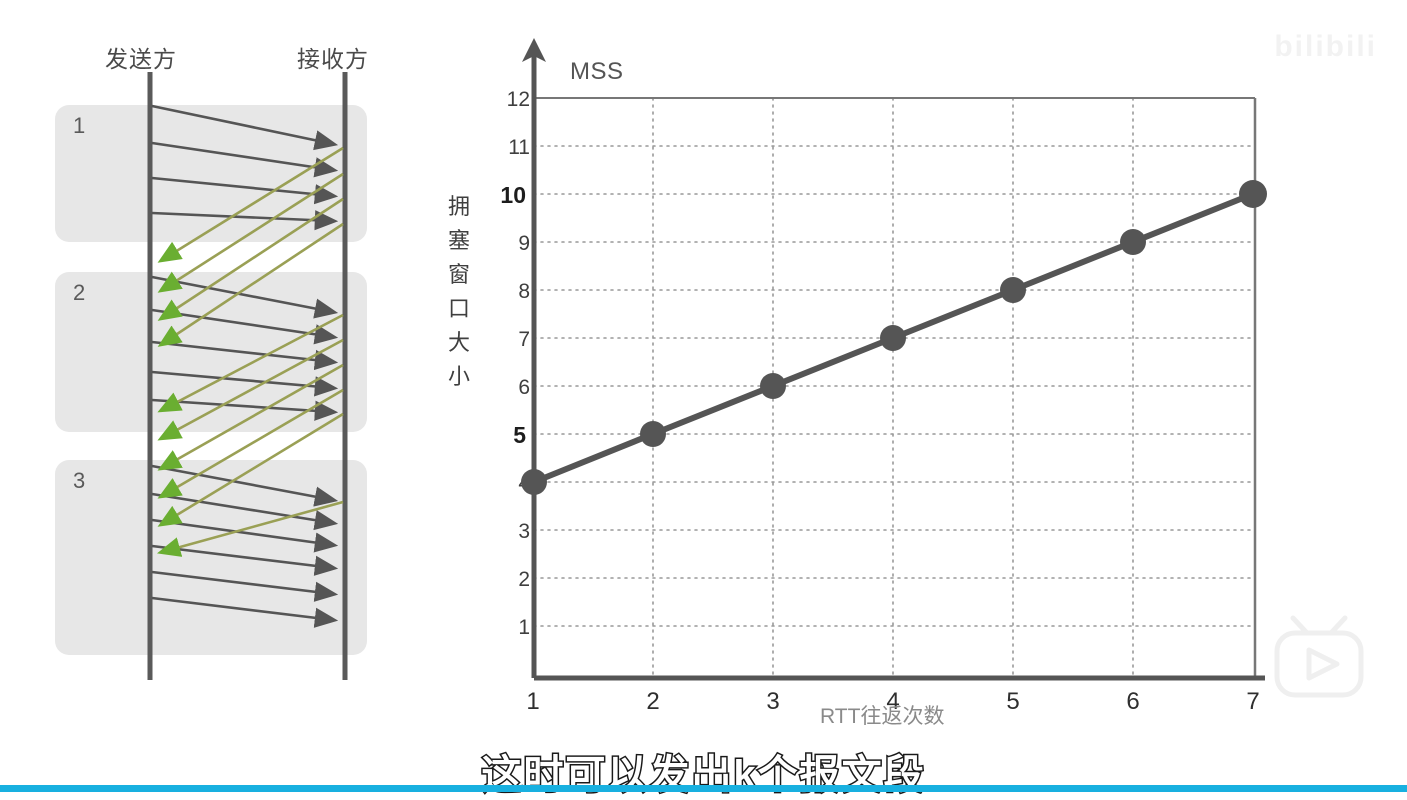 This screenshot has height=800, width=1407. Describe the element at coordinates (513, 195) in the screenshot. I see `y-tick-10: 10` at that location.